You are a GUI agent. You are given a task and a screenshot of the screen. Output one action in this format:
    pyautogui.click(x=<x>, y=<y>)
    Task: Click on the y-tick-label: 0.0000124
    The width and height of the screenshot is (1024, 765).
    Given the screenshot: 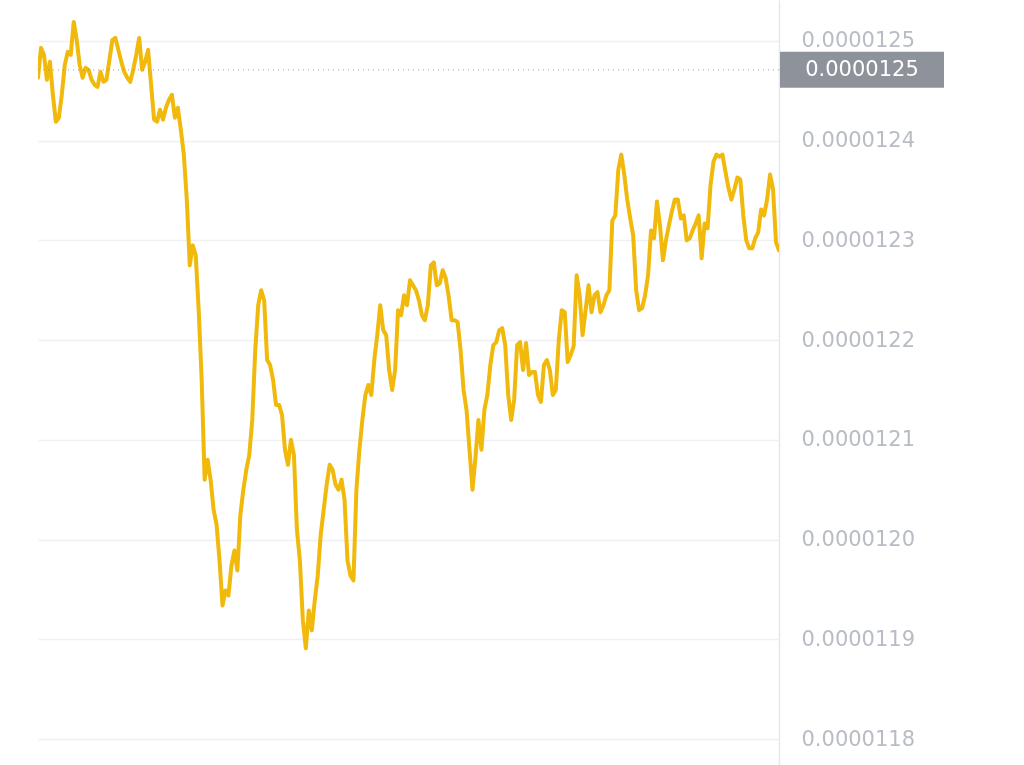 What is the action you would take?
    pyautogui.click(x=858, y=140)
    